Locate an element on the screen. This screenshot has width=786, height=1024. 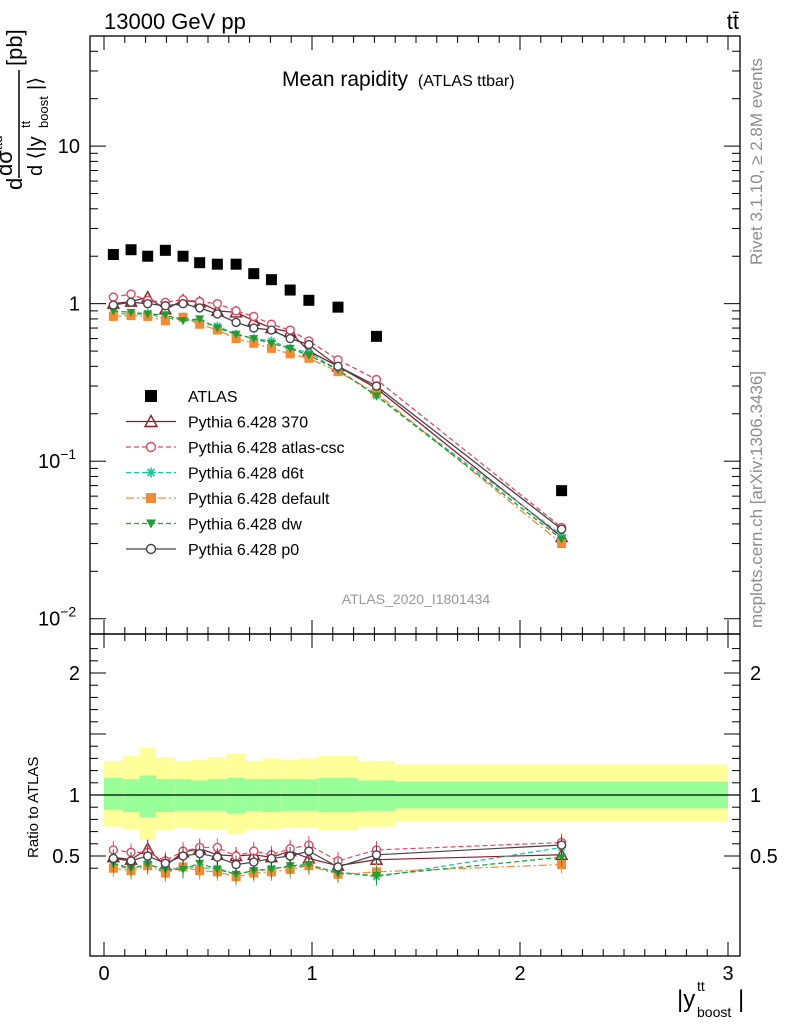
legend-label-pythia-6-428-p0: Pythia 6.428 p0 is located at coordinates (243, 550).